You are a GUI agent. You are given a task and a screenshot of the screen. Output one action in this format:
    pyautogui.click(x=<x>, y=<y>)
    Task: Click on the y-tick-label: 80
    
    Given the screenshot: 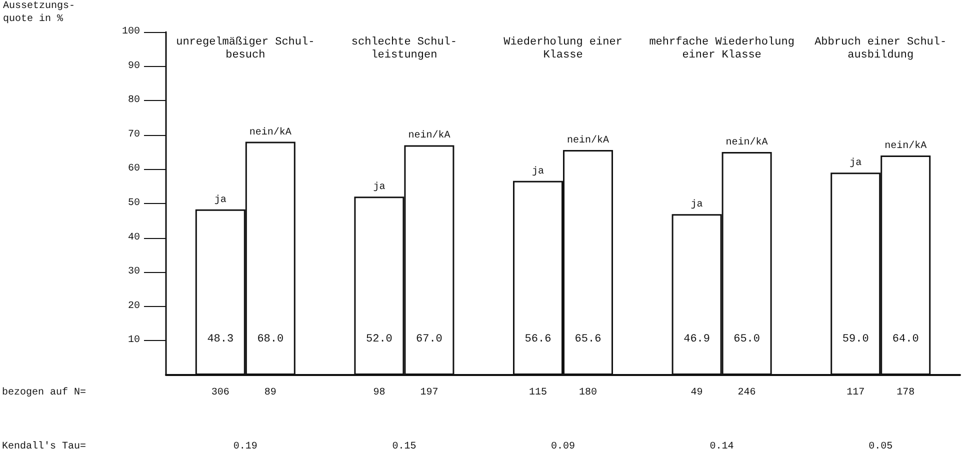 What is the action you would take?
    pyautogui.click(x=134, y=100)
    